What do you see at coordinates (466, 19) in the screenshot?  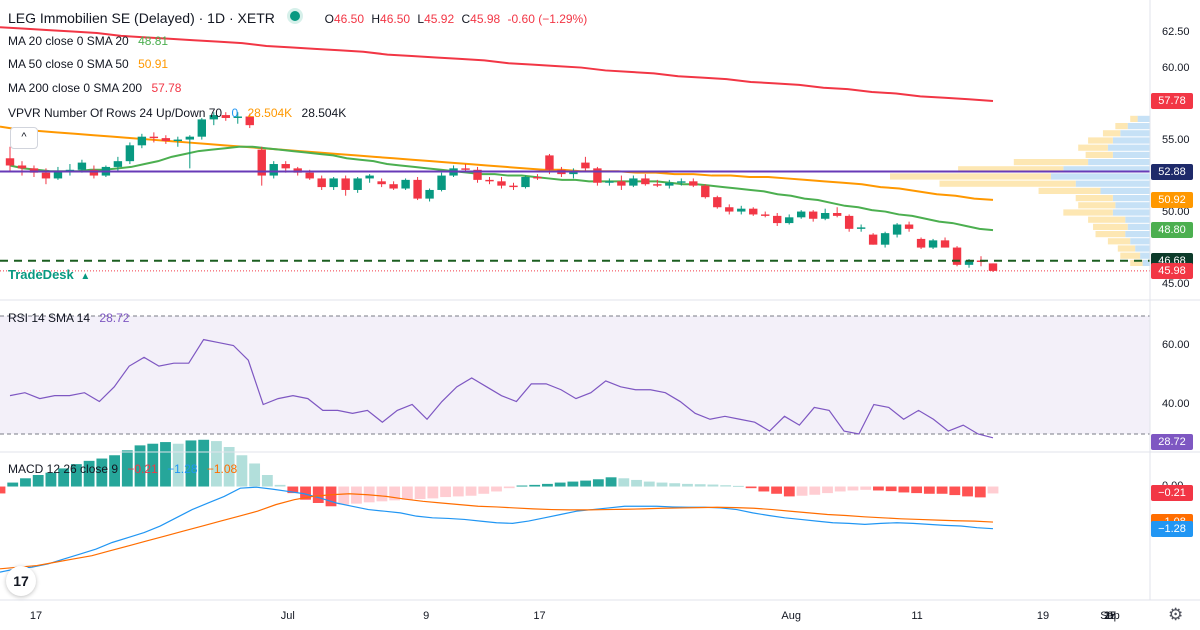 I see `close-label: C` at bounding box center [466, 19].